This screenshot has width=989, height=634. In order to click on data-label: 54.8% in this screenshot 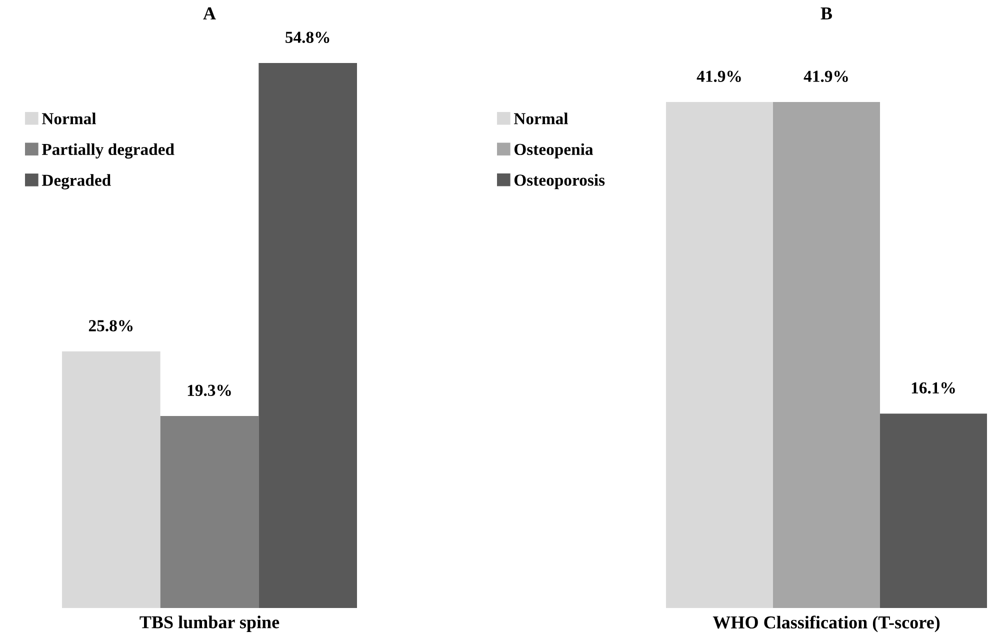, I will do `click(308, 38)`.